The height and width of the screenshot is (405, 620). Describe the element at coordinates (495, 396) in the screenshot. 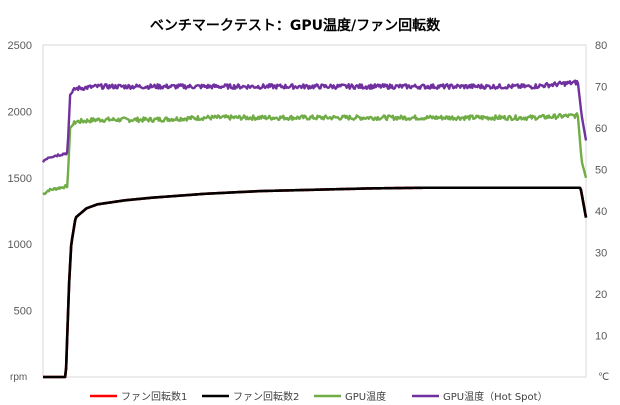

I see `legend-label-4: GPU温度（Hot Spot）` at that location.